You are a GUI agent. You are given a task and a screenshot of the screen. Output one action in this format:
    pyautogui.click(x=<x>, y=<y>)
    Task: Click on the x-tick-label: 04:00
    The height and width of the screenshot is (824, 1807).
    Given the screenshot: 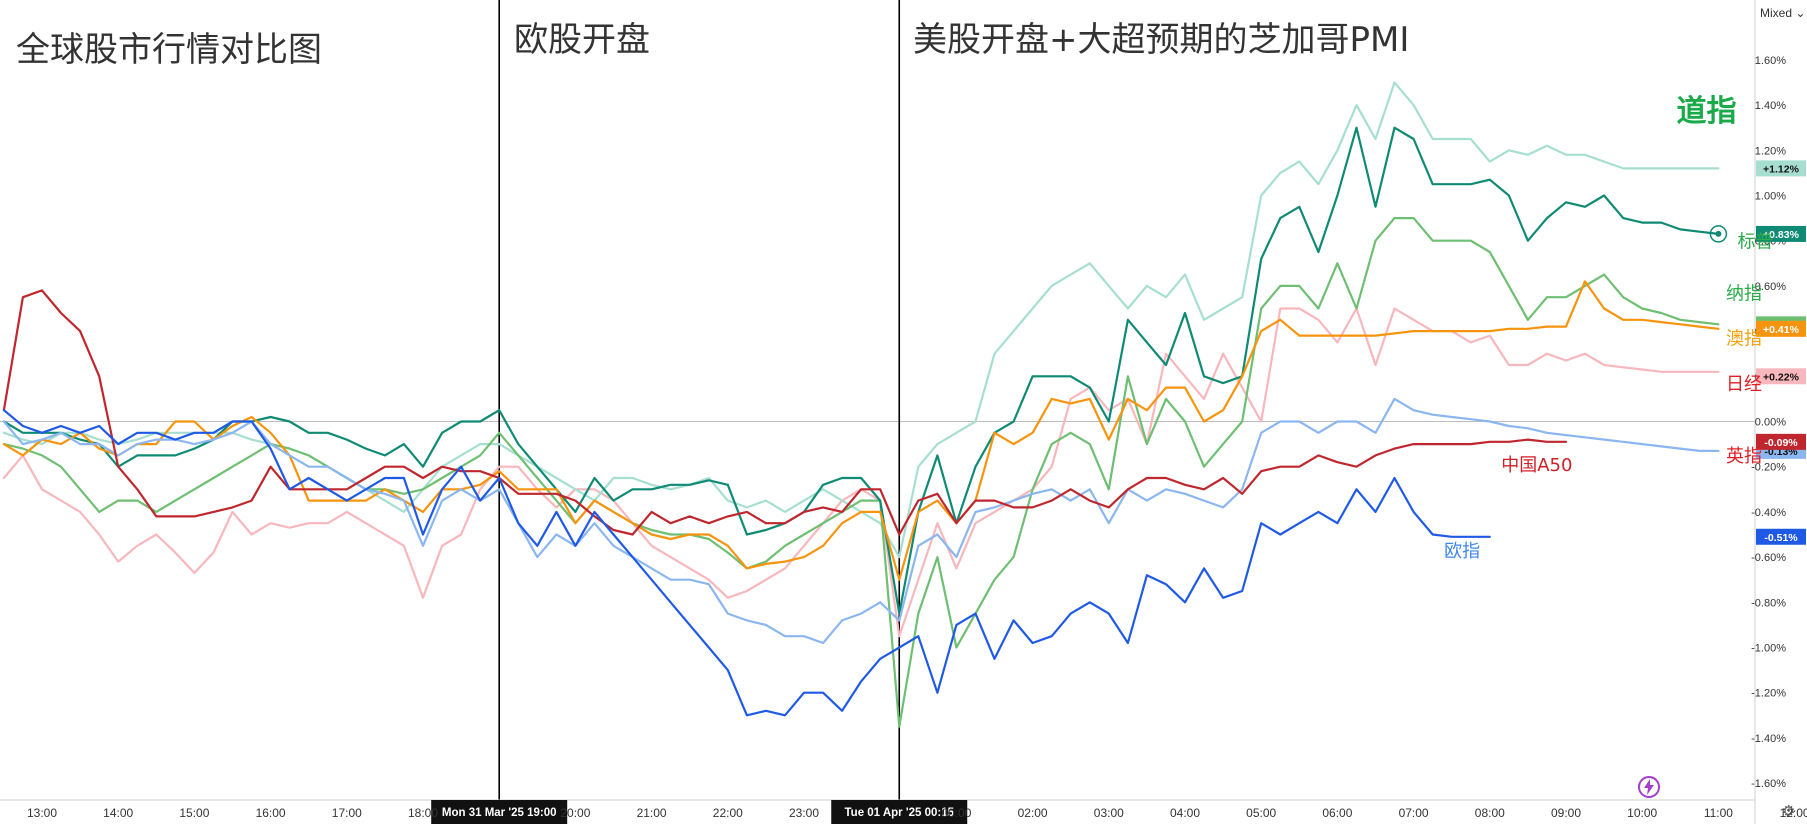 What is the action you would take?
    pyautogui.click(x=1185, y=813)
    